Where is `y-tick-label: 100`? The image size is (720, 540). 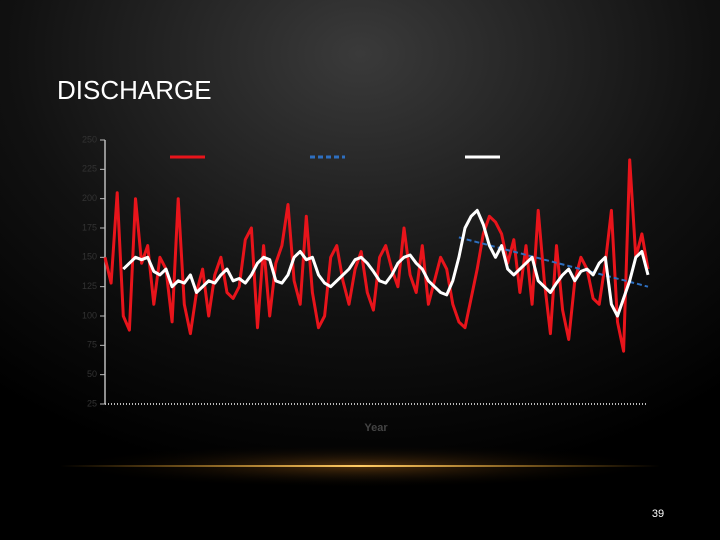 y-tick-label: 100 is located at coordinates (89, 315).